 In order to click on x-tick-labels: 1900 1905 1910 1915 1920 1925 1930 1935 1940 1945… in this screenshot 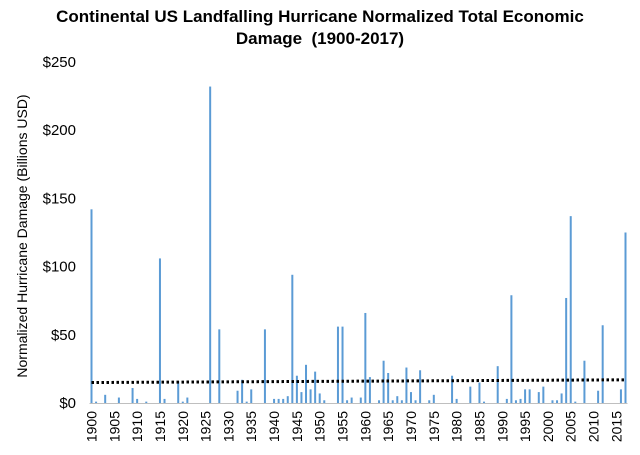, I will do `click(354, 426)`.